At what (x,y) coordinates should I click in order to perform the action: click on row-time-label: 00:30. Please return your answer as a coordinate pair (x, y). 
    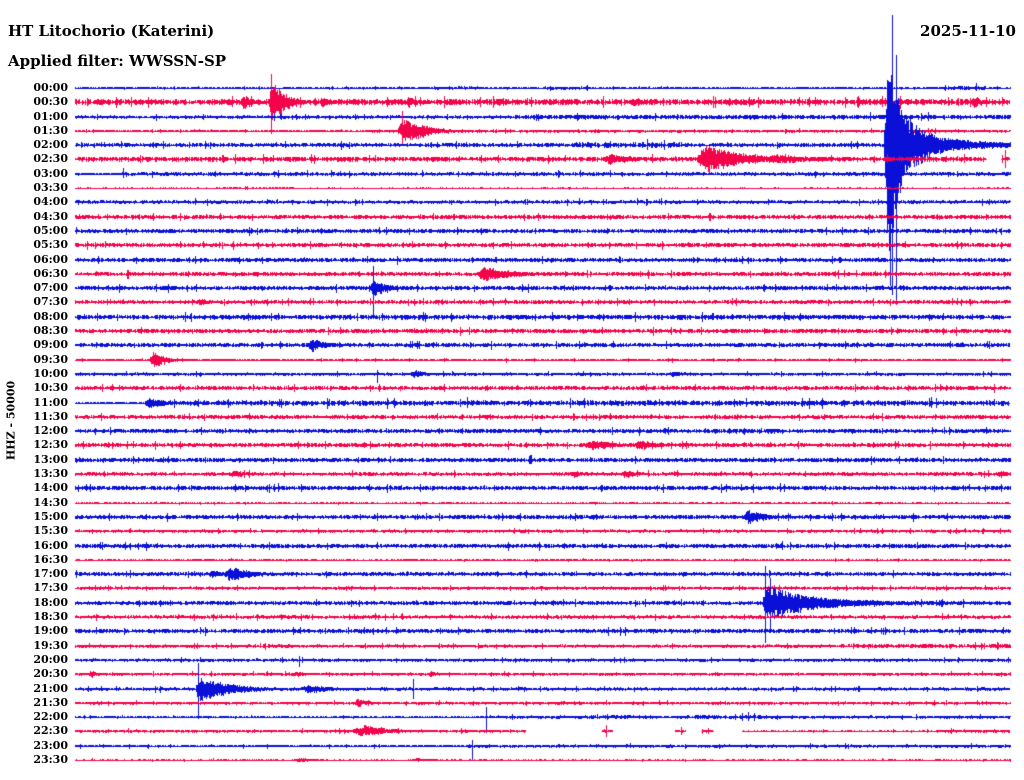
    Looking at the image, I should click on (50, 102).